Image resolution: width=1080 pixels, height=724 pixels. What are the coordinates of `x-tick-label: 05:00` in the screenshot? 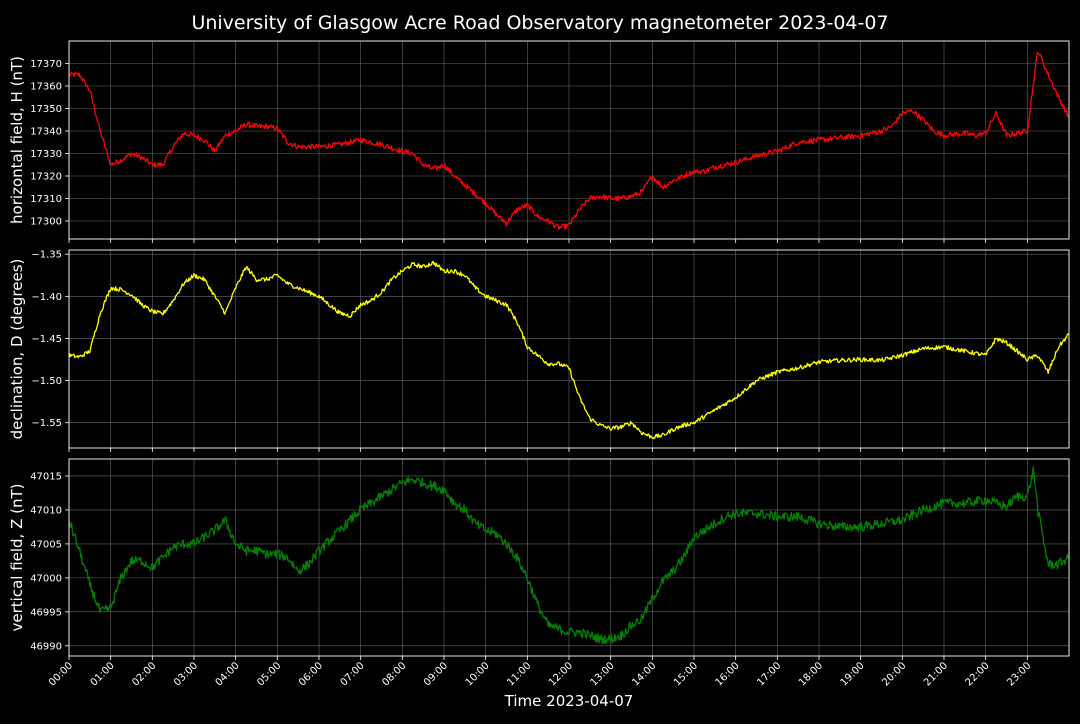 It's located at (269, 674).